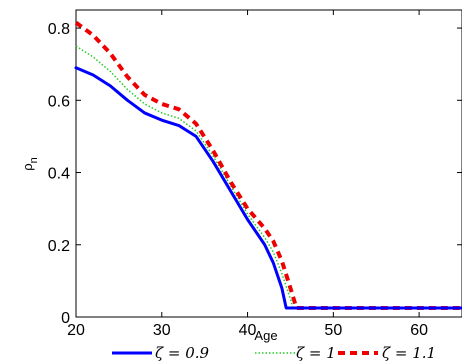 The width and height of the screenshot is (462, 362). I want to click on y-tick-label: 0.8, so click(59, 29).